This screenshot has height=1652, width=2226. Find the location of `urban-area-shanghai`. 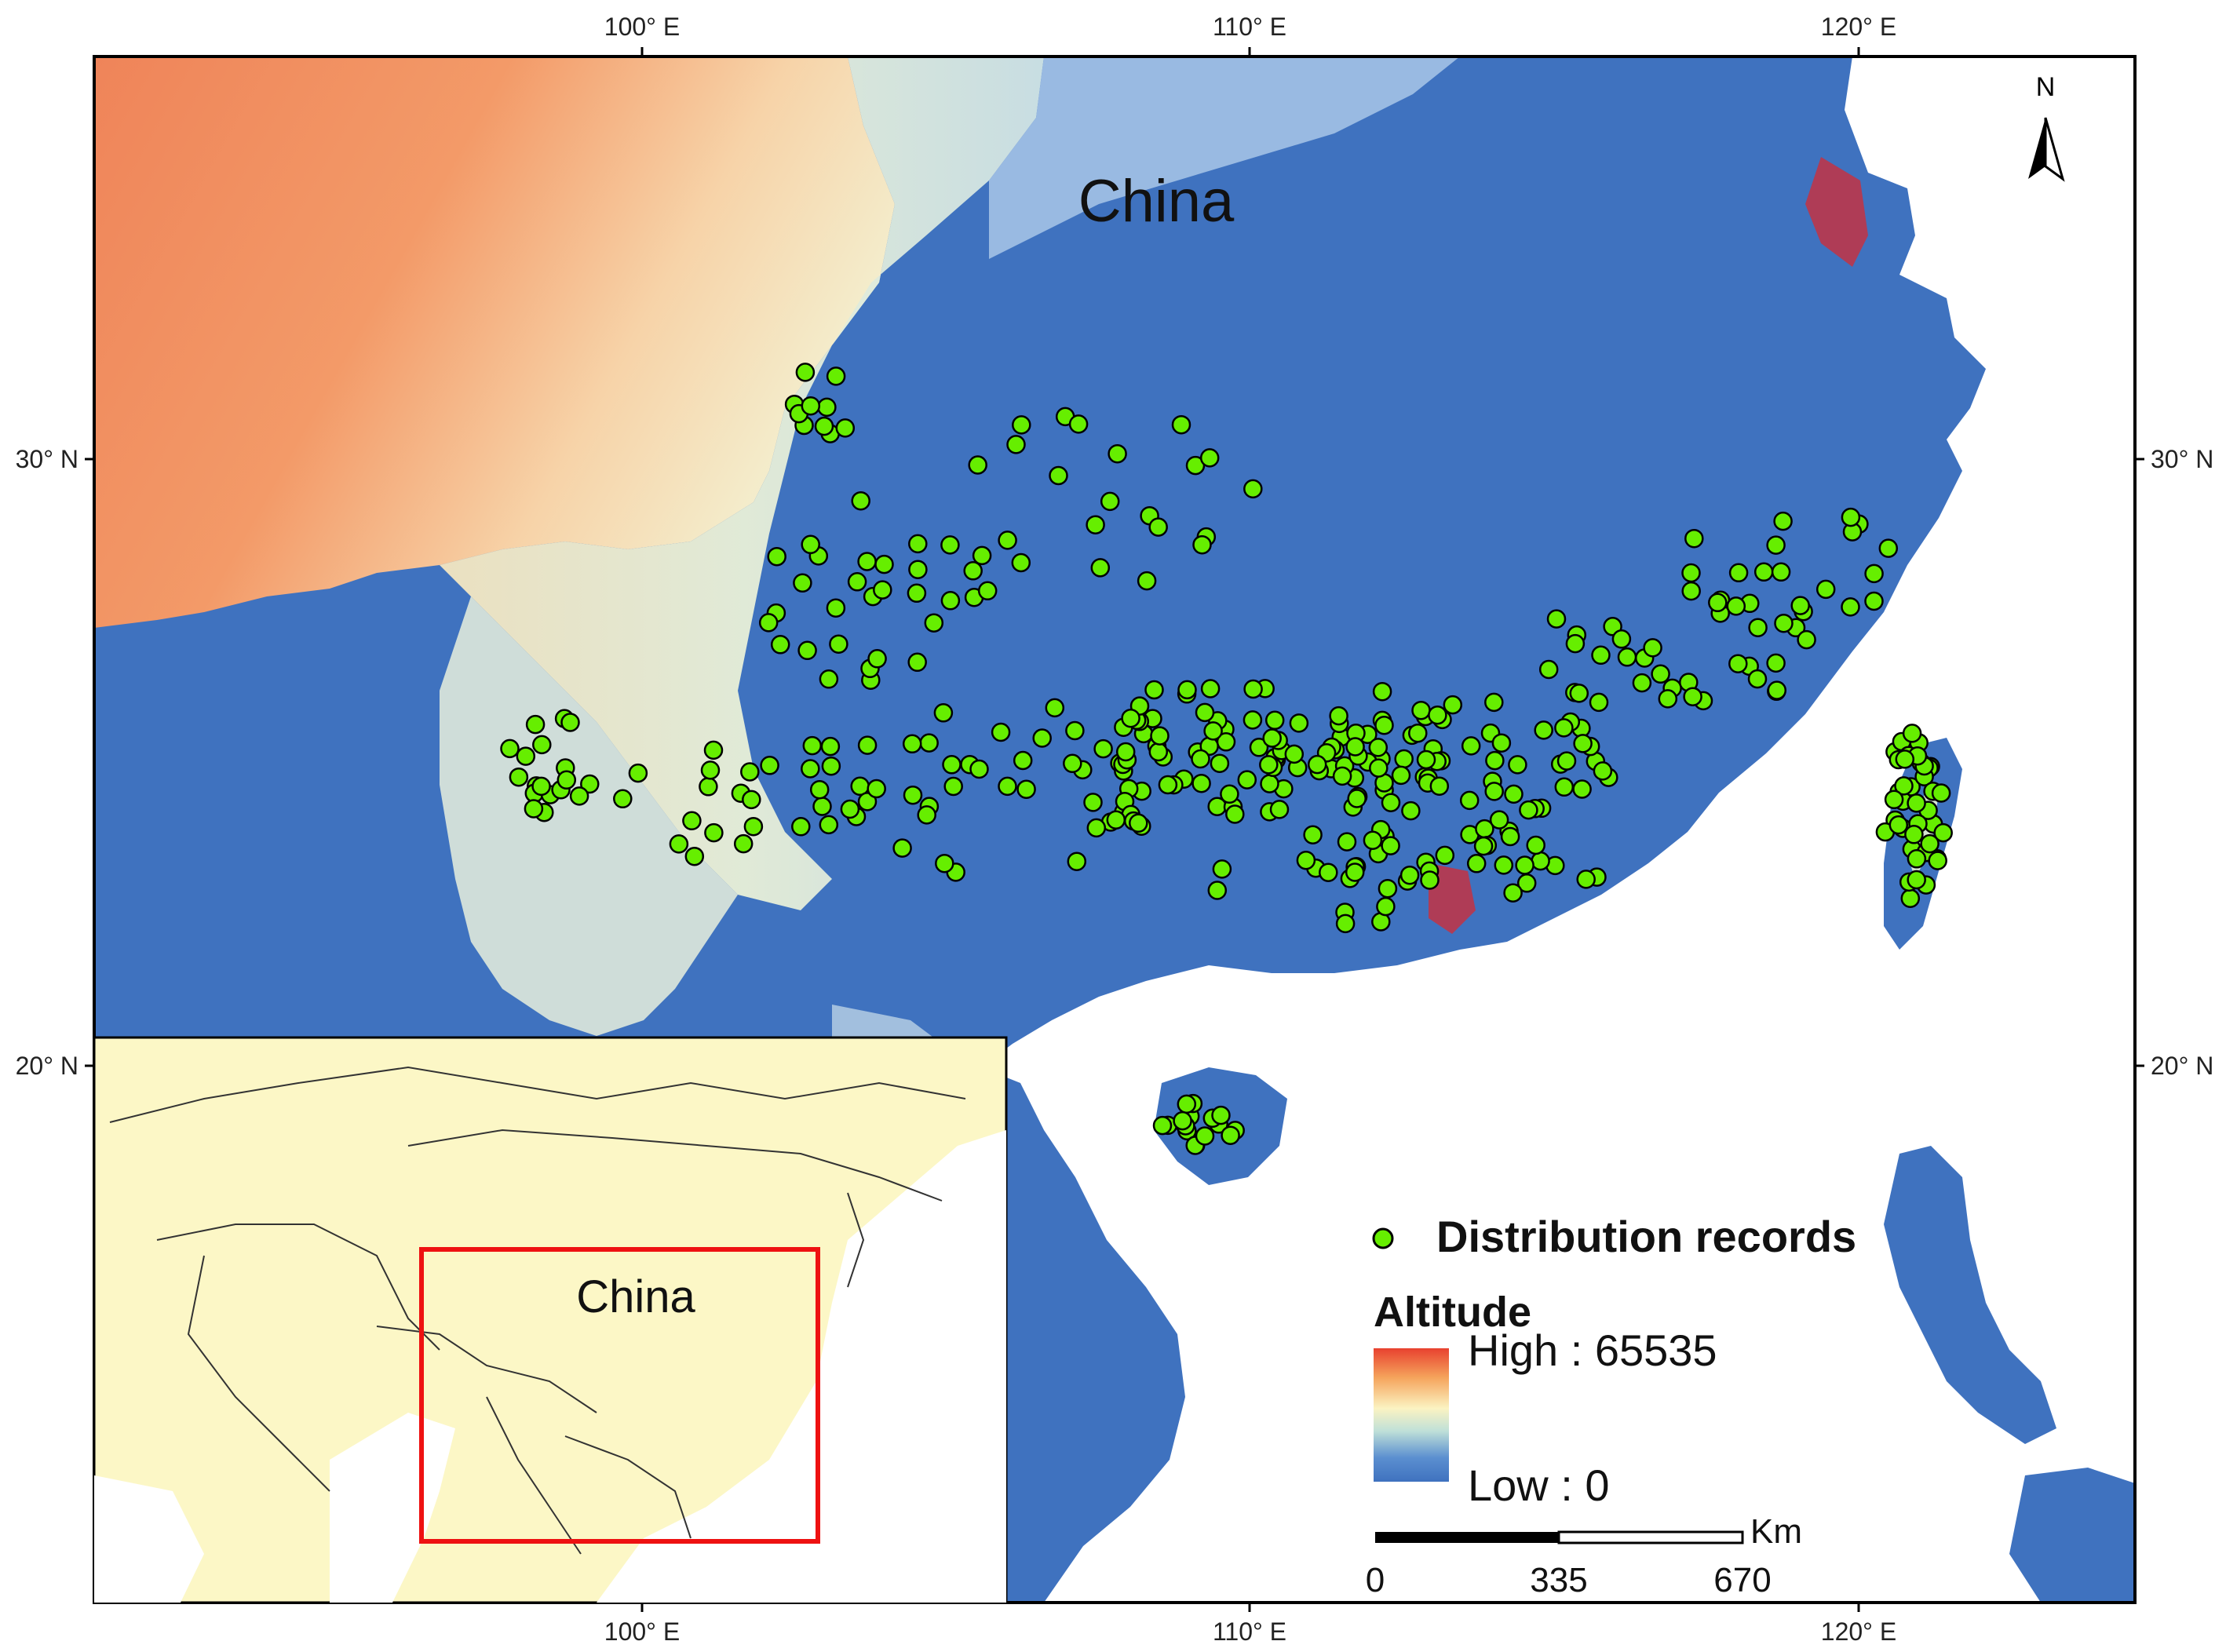

urban-area-shanghai is located at coordinates (1836, 212).